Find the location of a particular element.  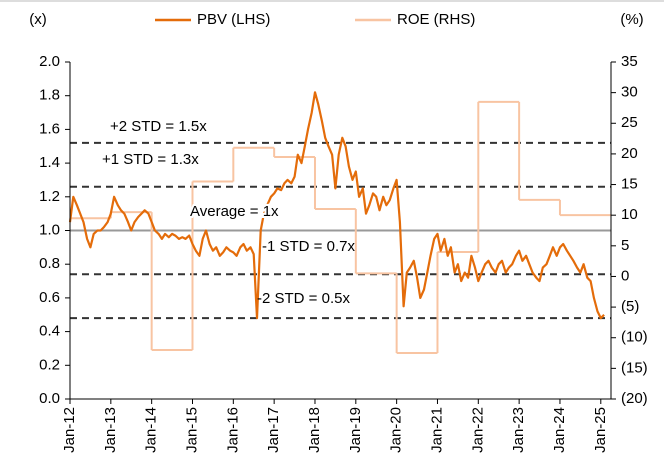

y2-tick-label: (15) is located at coordinates (634, 367).